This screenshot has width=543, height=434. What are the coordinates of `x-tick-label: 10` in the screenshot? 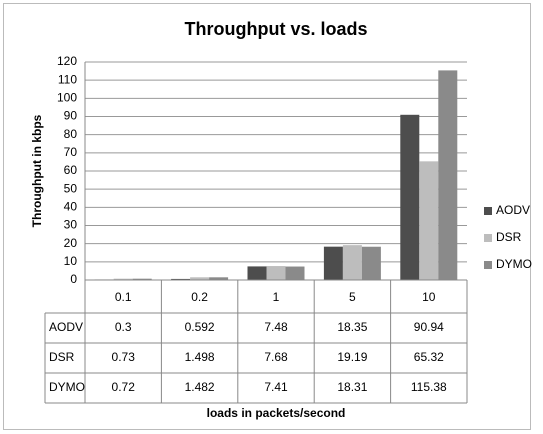 It's located at (429, 297).